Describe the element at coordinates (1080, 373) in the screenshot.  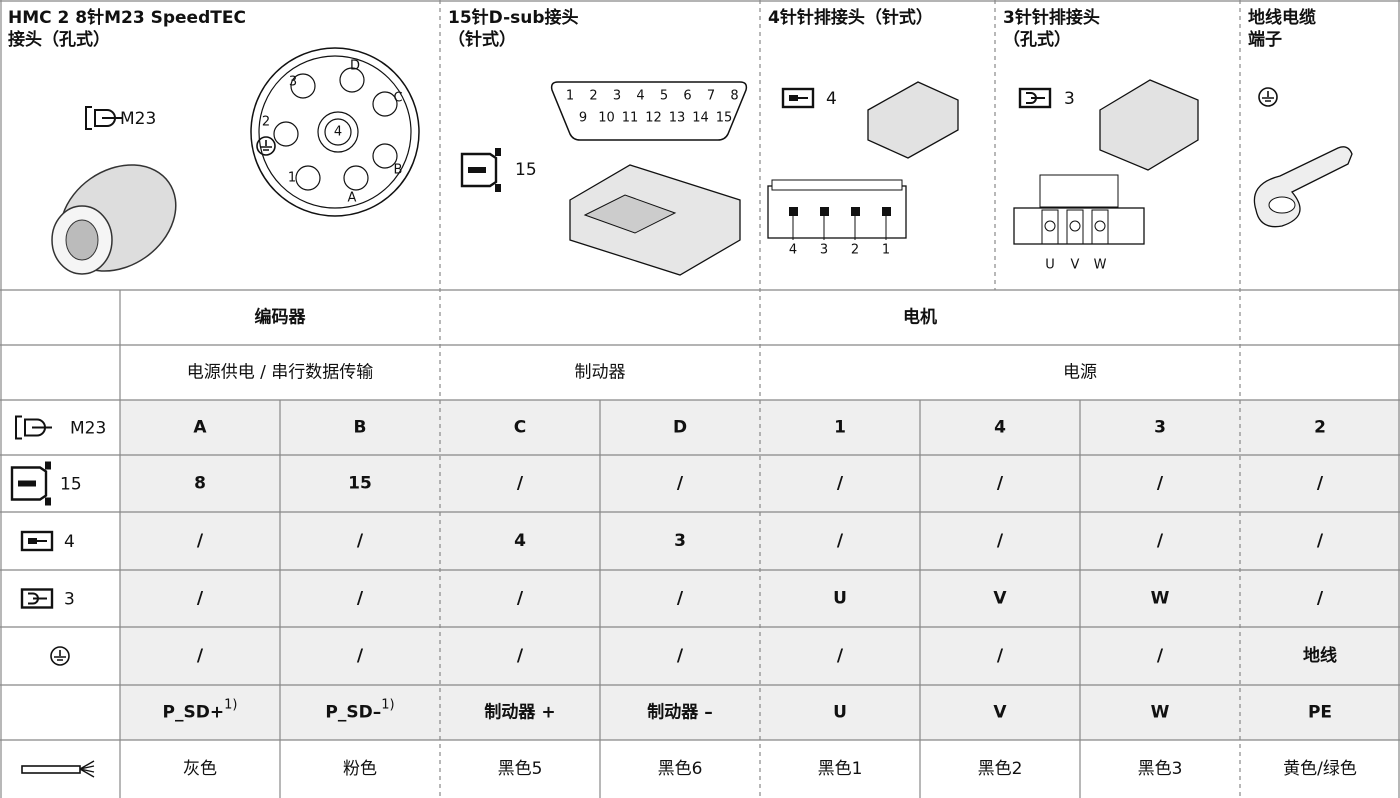
I see `subgroup-header: 电源` at that location.